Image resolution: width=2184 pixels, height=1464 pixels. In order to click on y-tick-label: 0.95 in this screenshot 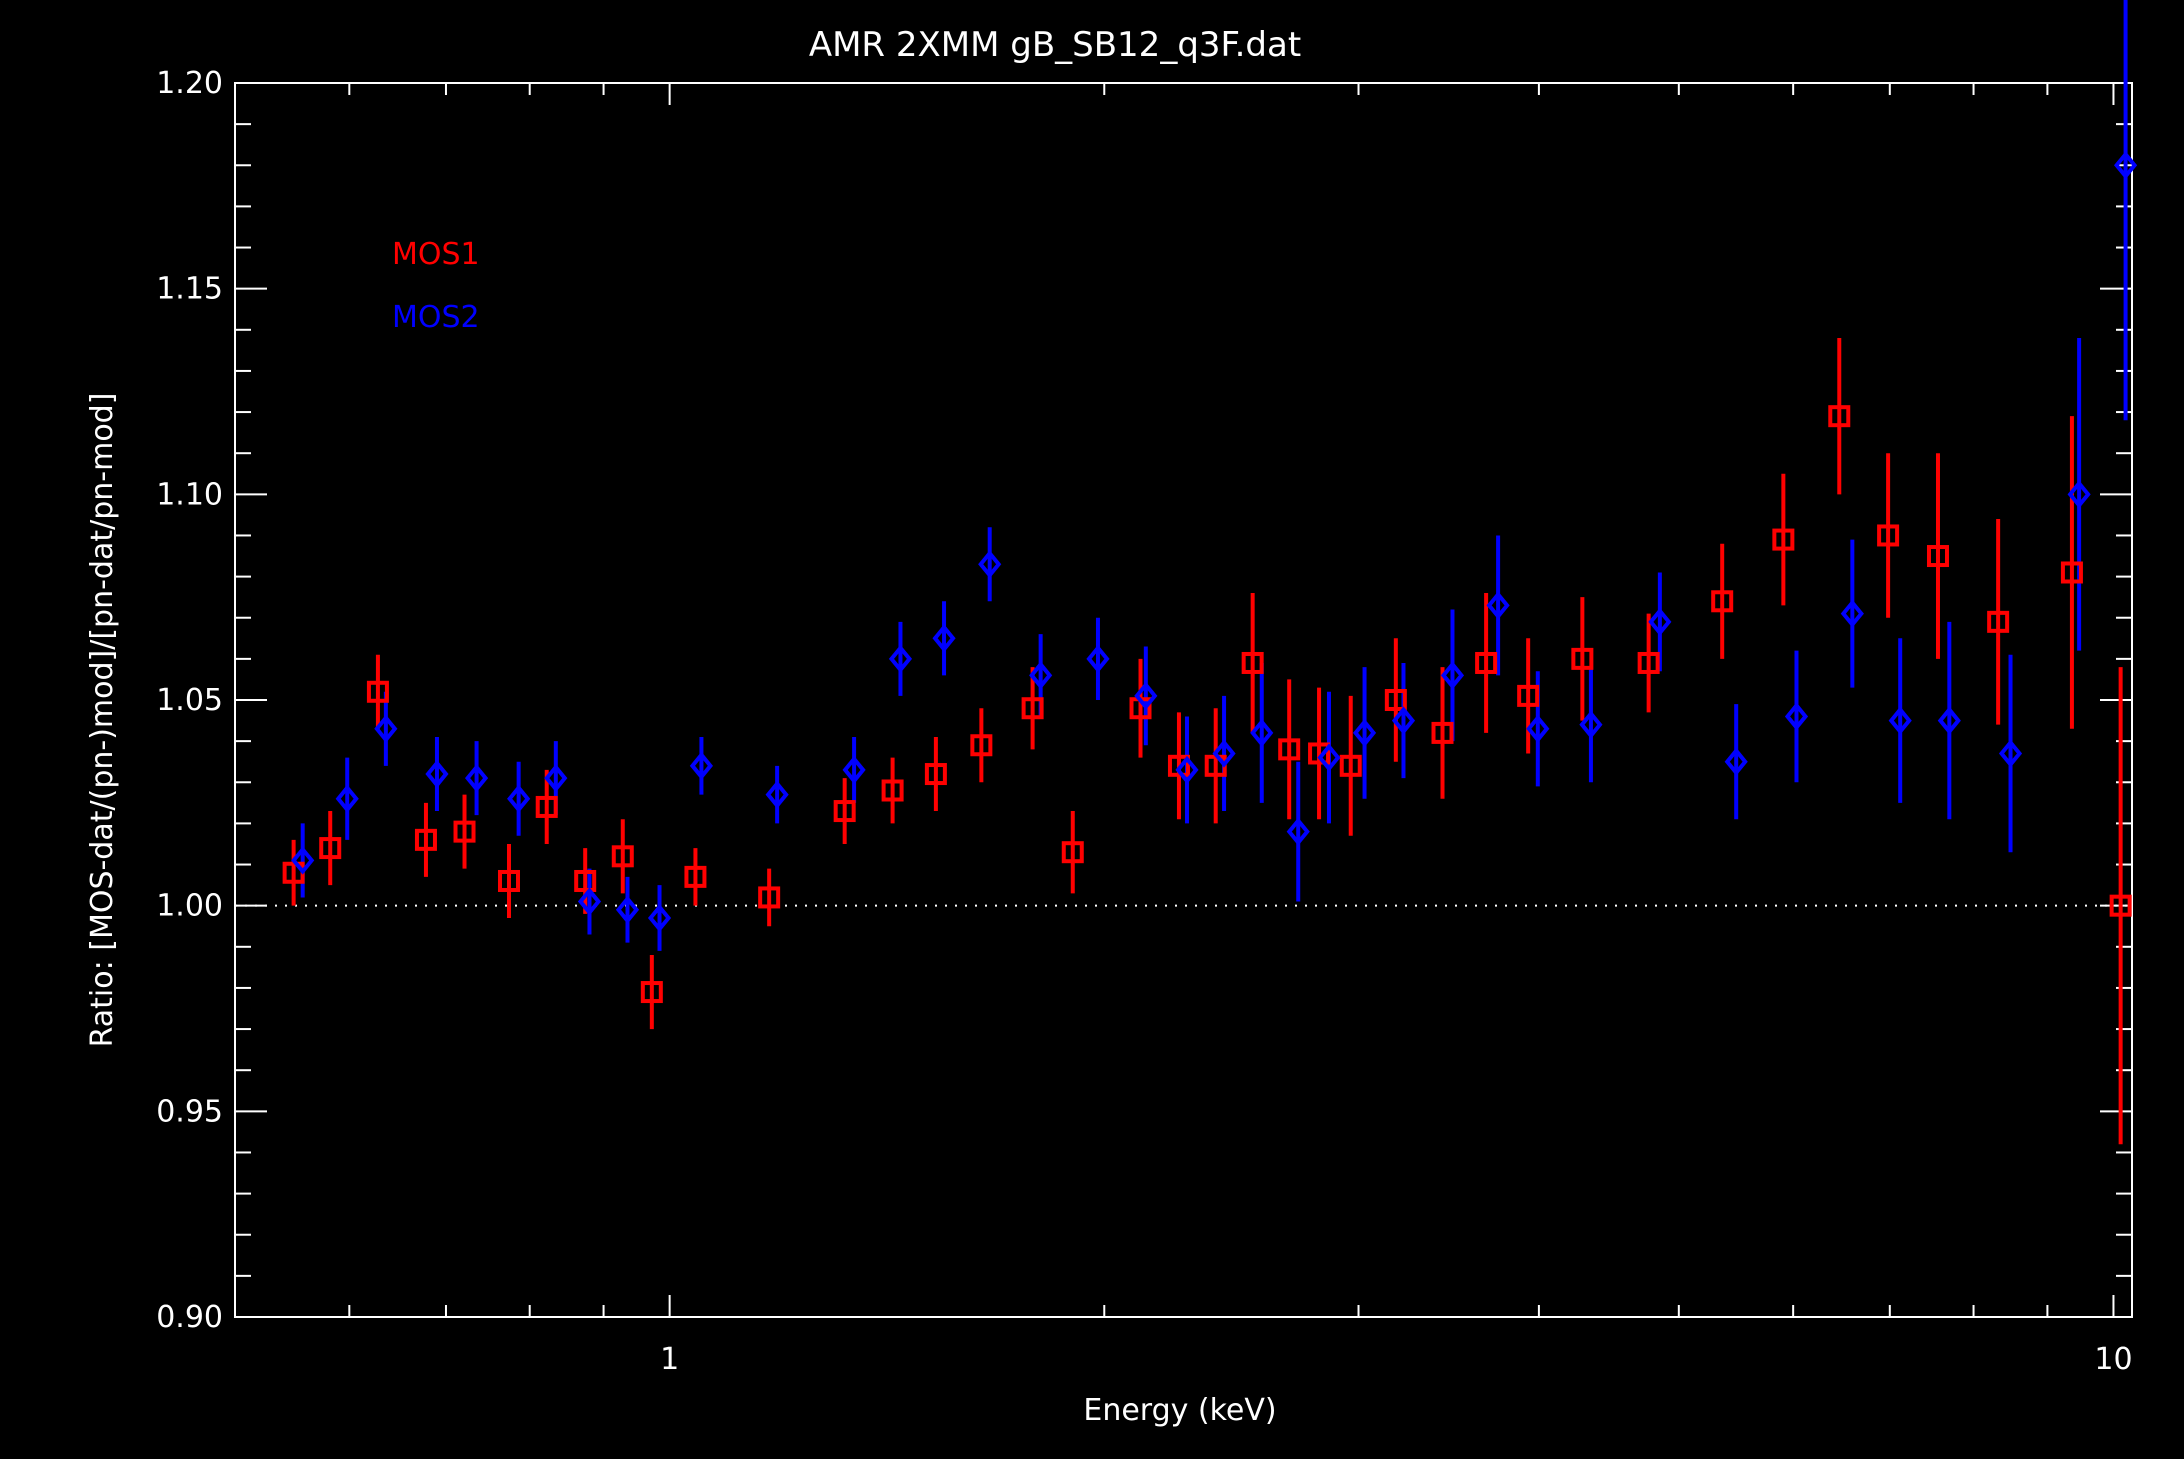, I will do `click(189, 1111)`.